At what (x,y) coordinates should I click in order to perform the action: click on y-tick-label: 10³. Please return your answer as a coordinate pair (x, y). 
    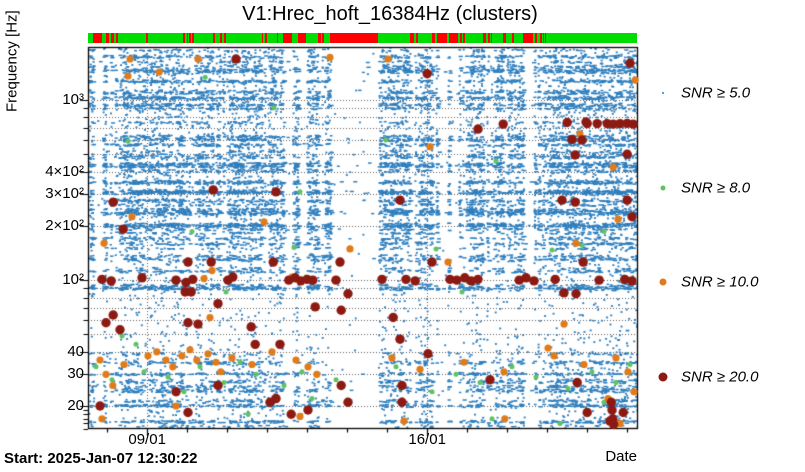
    Looking at the image, I should click on (73, 100).